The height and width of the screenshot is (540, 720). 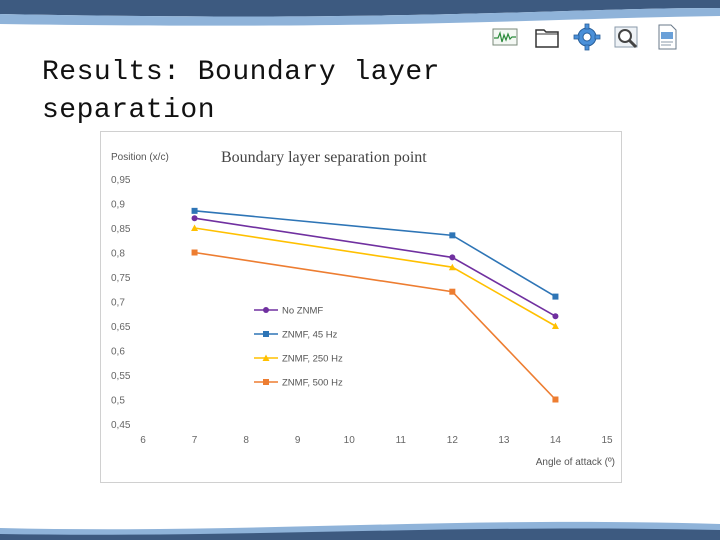 What do you see at coordinates (121, 376) in the screenshot?
I see `y-tick-label: 0,55` at bounding box center [121, 376].